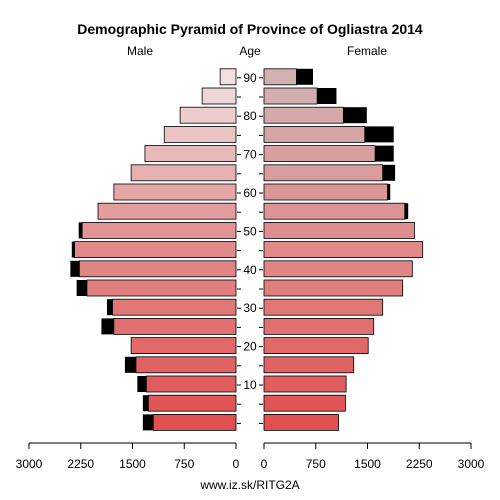  I want to click on age-tick-label: 70, so click(250, 155).